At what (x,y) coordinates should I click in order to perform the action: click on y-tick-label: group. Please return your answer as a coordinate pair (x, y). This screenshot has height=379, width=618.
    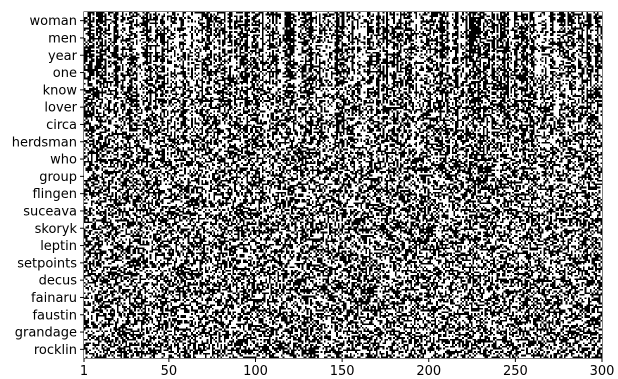
    Looking at the image, I should click on (58, 177).